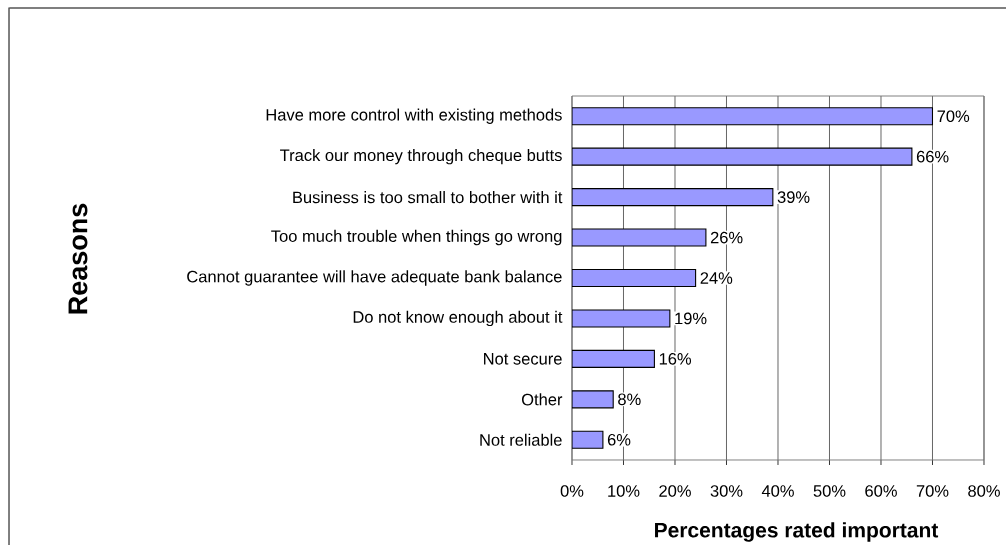 The height and width of the screenshot is (545, 1006). What do you see at coordinates (374, 278) in the screenshot?
I see `y-tick-label: Cannot guarantee will have adequate bank balance` at bounding box center [374, 278].